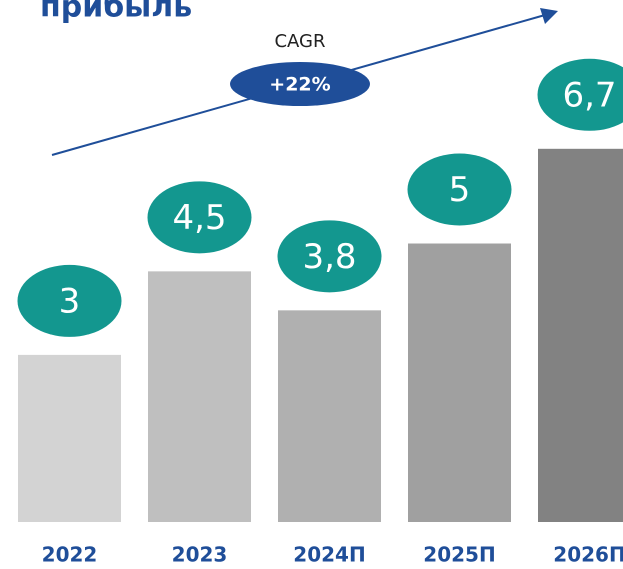  What do you see at coordinates (588, 555) in the screenshot?
I see `x-tick-label: 2026П` at bounding box center [588, 555].